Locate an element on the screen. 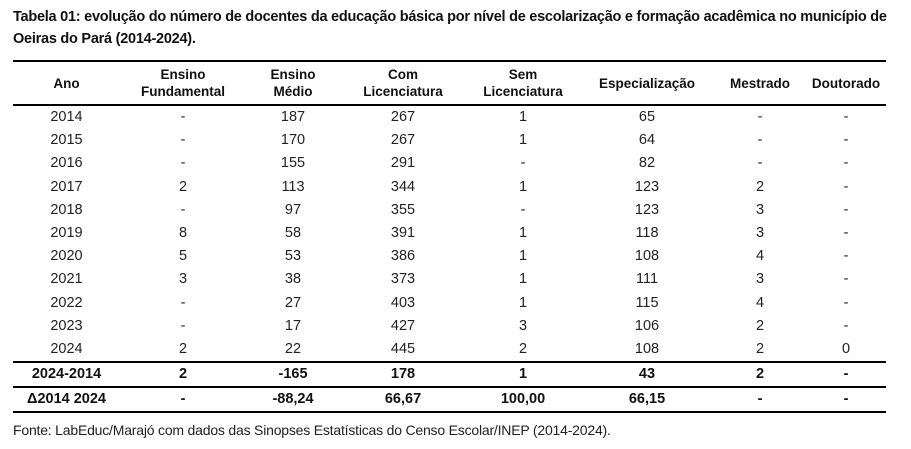 The width and height of the screenshot is (911, 449). cell-doutorado: 0 is located at coordinates (846, 350).